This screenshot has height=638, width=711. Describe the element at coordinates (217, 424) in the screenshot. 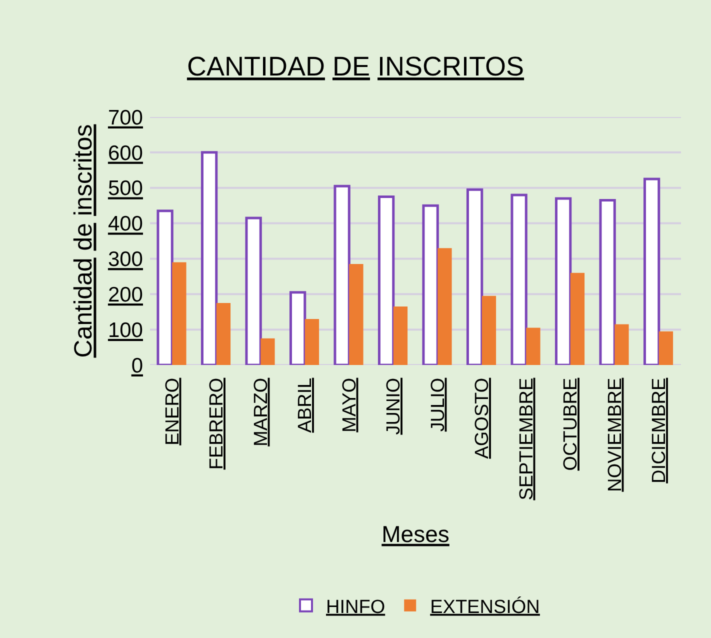

I see `x-tick-label: FEBRERO` at that location.